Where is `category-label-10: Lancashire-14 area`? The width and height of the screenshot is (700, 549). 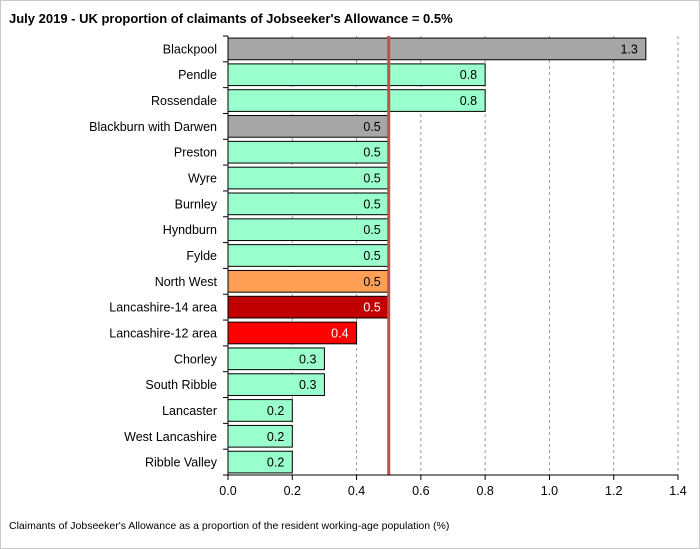 category-label-10: Lancashire-14 area is located at coordinates (163, 308).